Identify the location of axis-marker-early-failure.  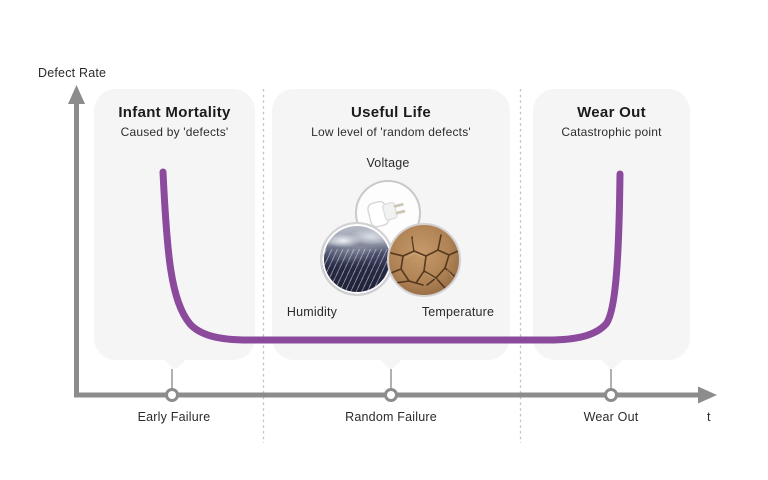
(172, 395).